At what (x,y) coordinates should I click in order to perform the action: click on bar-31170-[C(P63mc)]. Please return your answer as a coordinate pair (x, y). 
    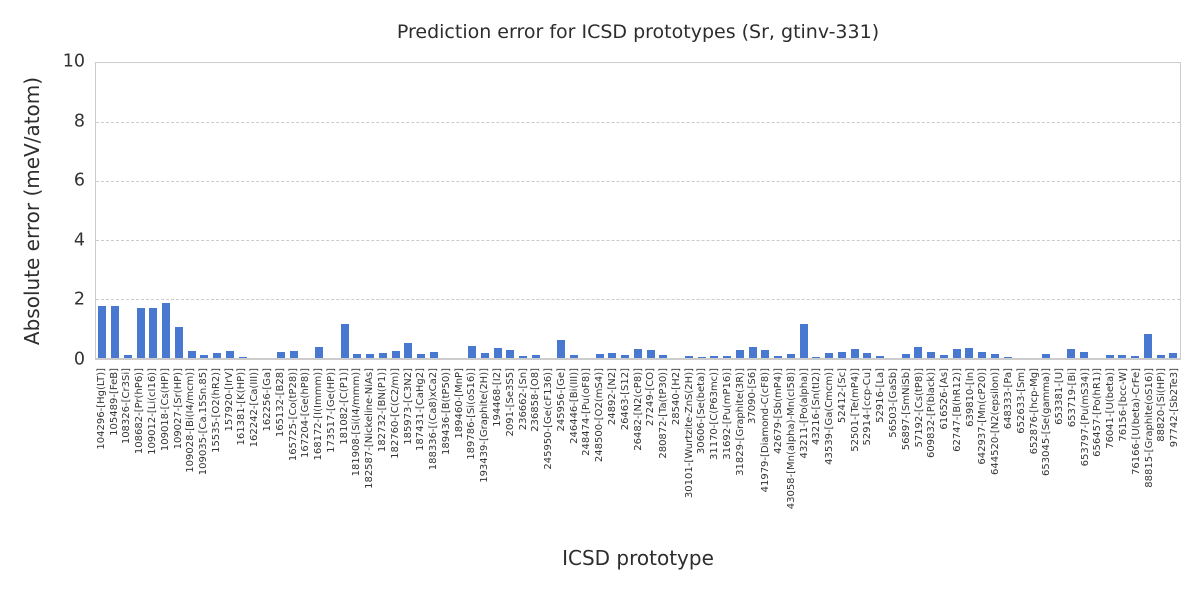
    Looking at the image, I should click on (714, 356).